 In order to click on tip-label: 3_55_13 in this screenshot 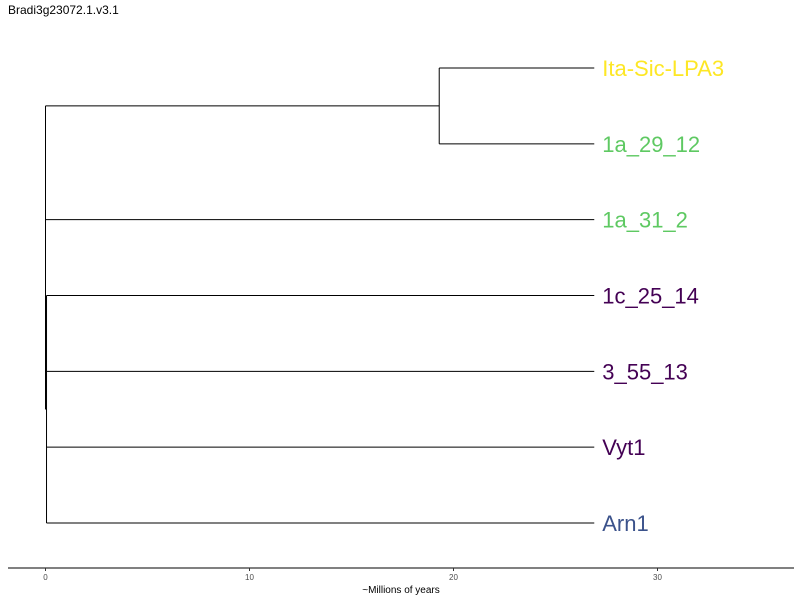, I will do `click(645, 371)`.